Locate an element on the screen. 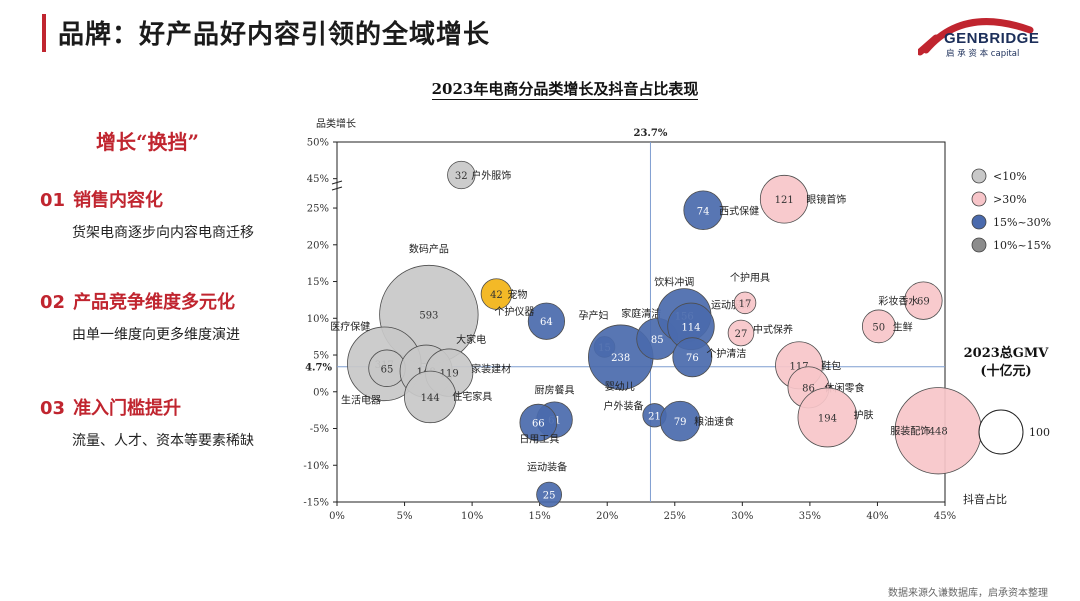  reference-label-y: 4.7% is located at coordinates (318, 367).